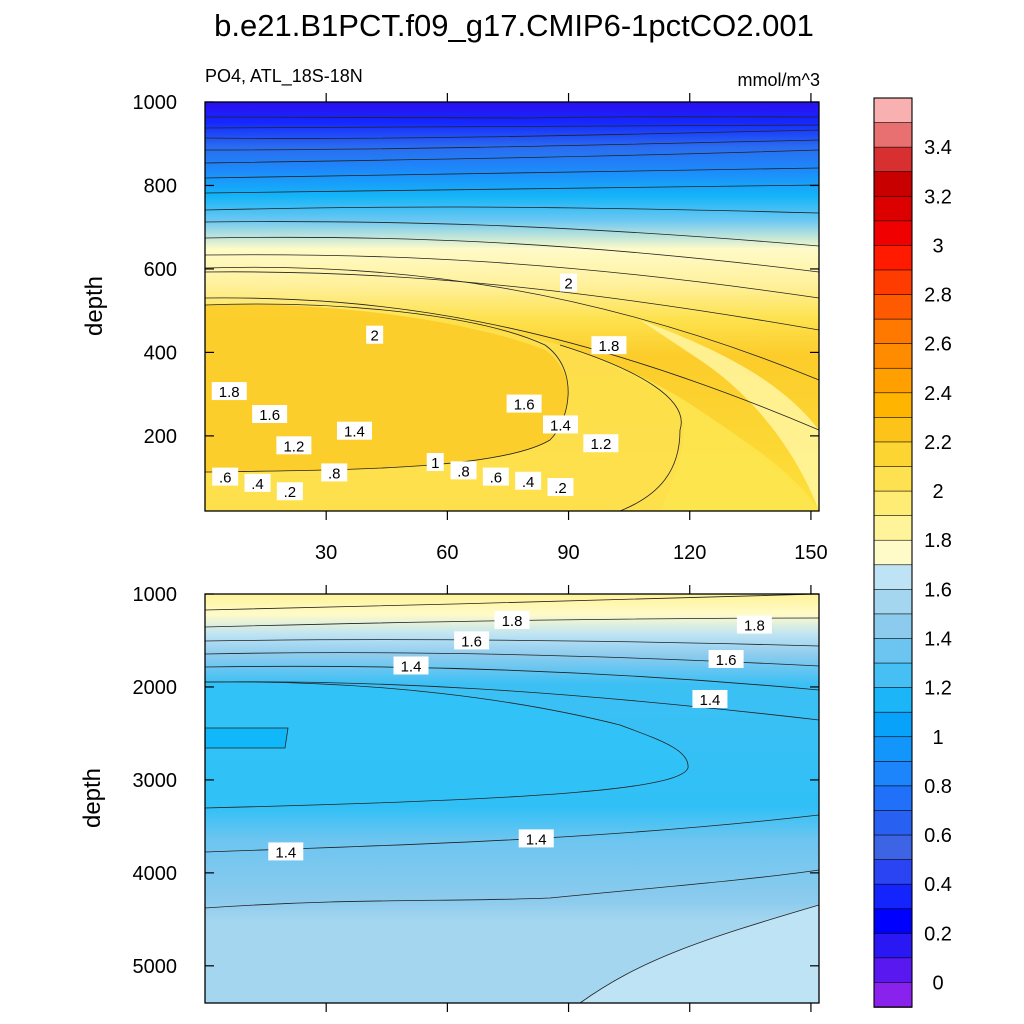 This screenshot has width=1024, height=1024. I want to click on chart-title: b.e21.B1PCT.f09_g17.CMIP6-1pctCO2.001, so click(514, 25).